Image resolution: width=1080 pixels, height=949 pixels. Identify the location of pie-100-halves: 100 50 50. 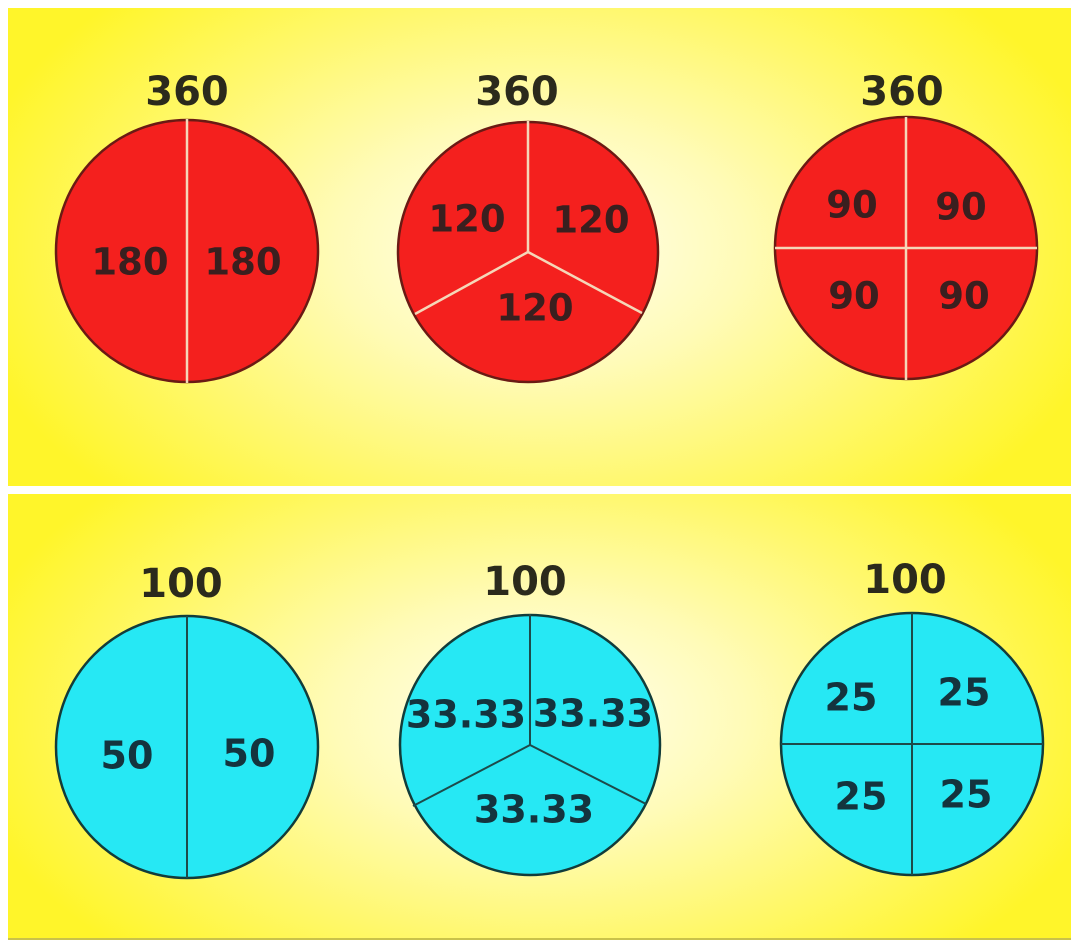
(187, 720).